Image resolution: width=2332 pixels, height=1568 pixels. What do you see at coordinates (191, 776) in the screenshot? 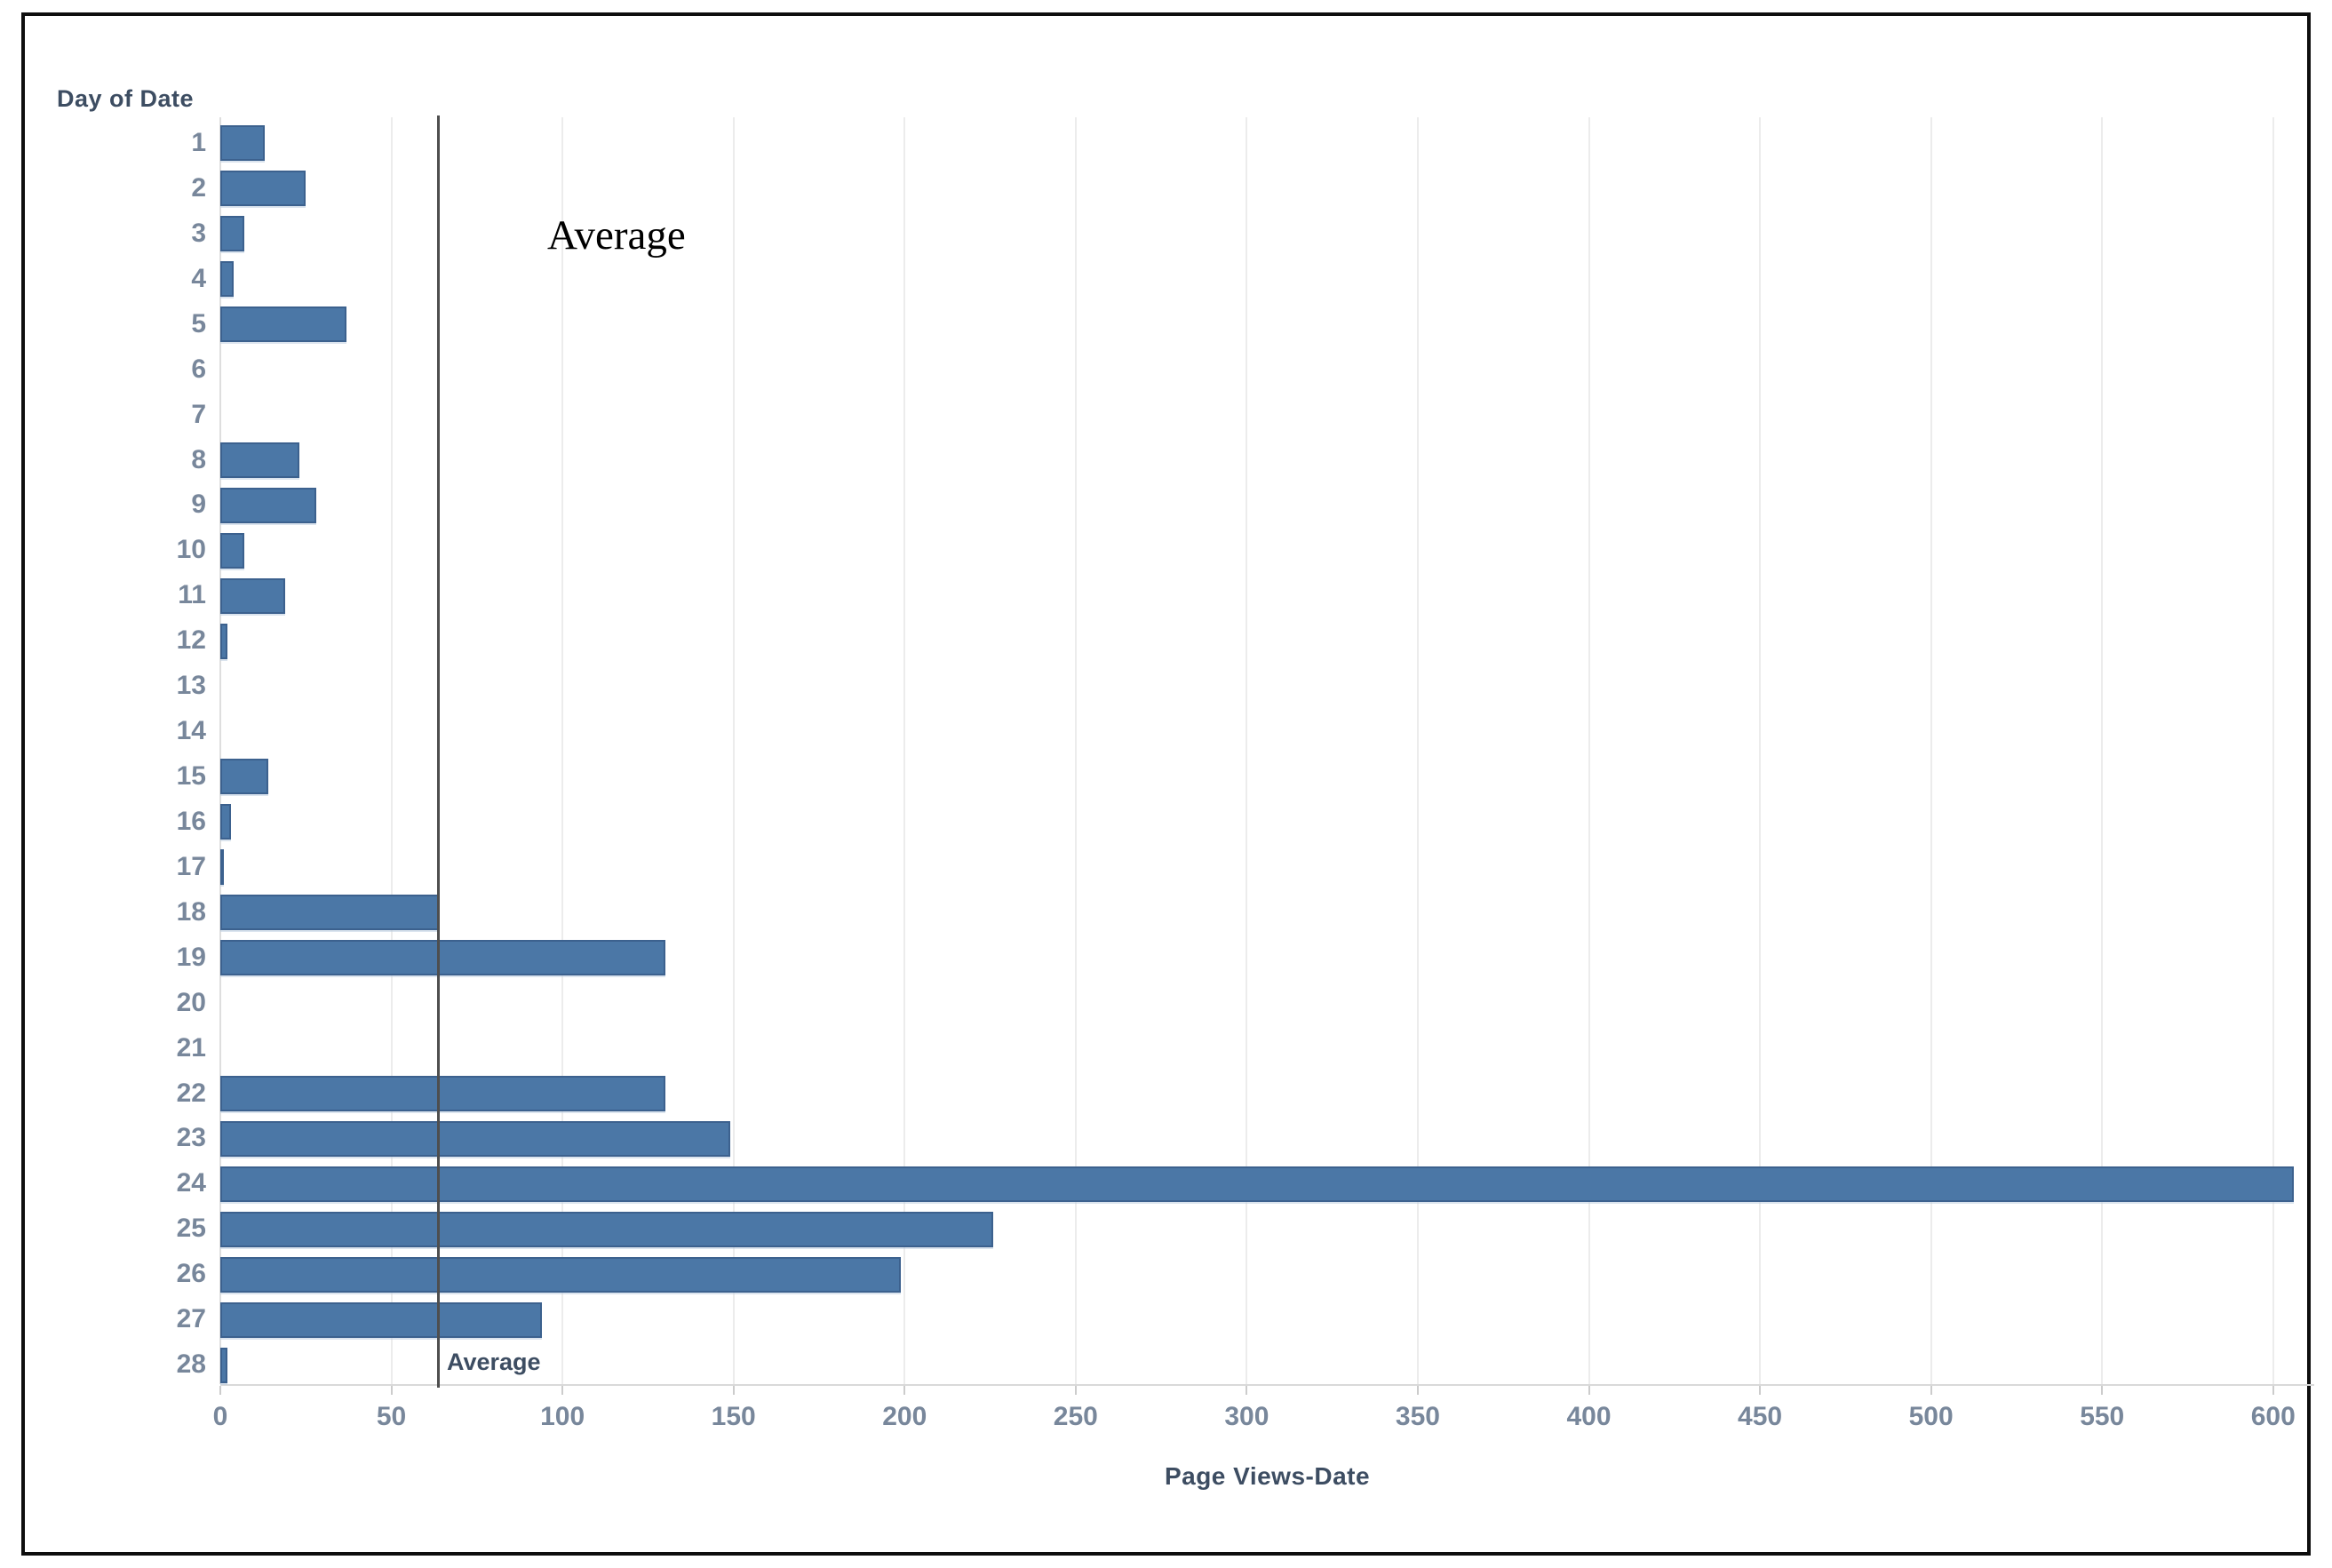
I see `y-tick-label: 15` at bounding box center [191, 776].